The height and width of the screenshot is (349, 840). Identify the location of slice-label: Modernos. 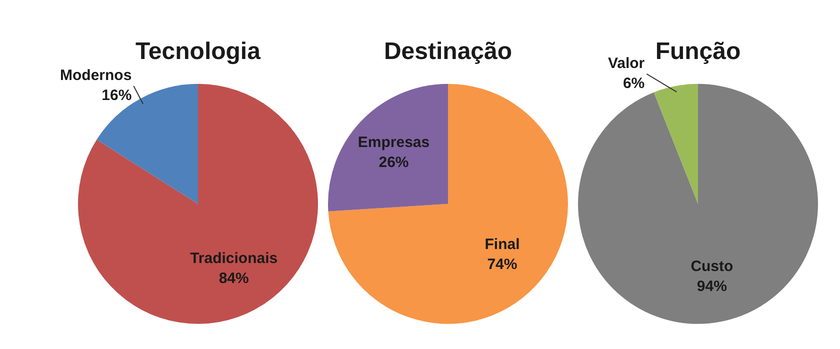
(96, 75).